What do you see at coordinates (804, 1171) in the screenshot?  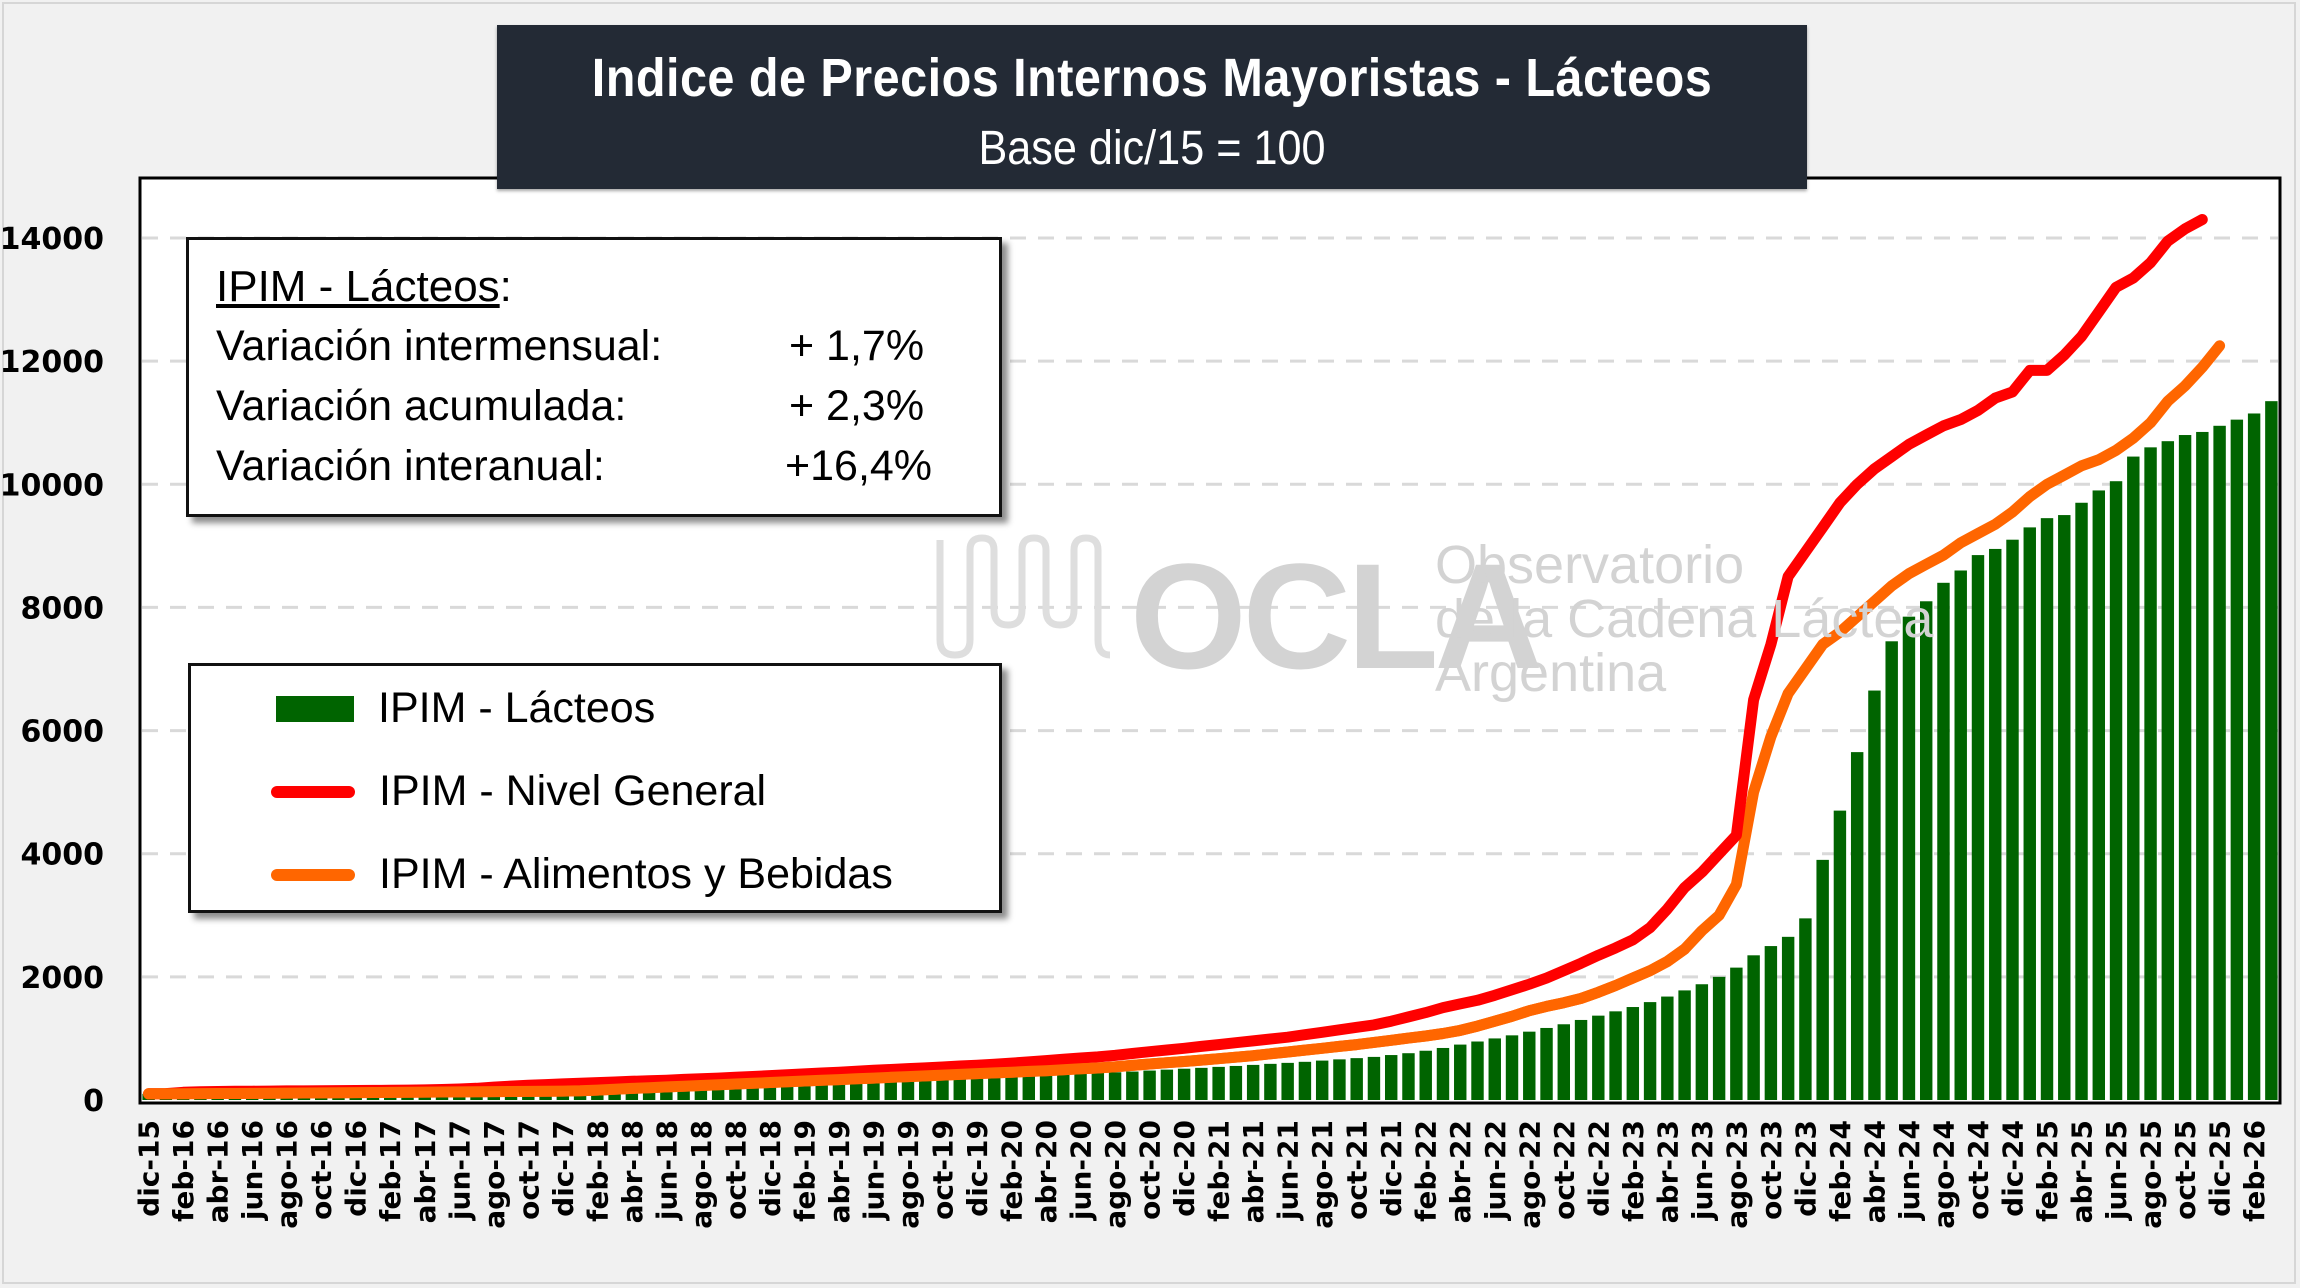 I see `x-tick-label: feb-19` at bounding box center [804, 1171].